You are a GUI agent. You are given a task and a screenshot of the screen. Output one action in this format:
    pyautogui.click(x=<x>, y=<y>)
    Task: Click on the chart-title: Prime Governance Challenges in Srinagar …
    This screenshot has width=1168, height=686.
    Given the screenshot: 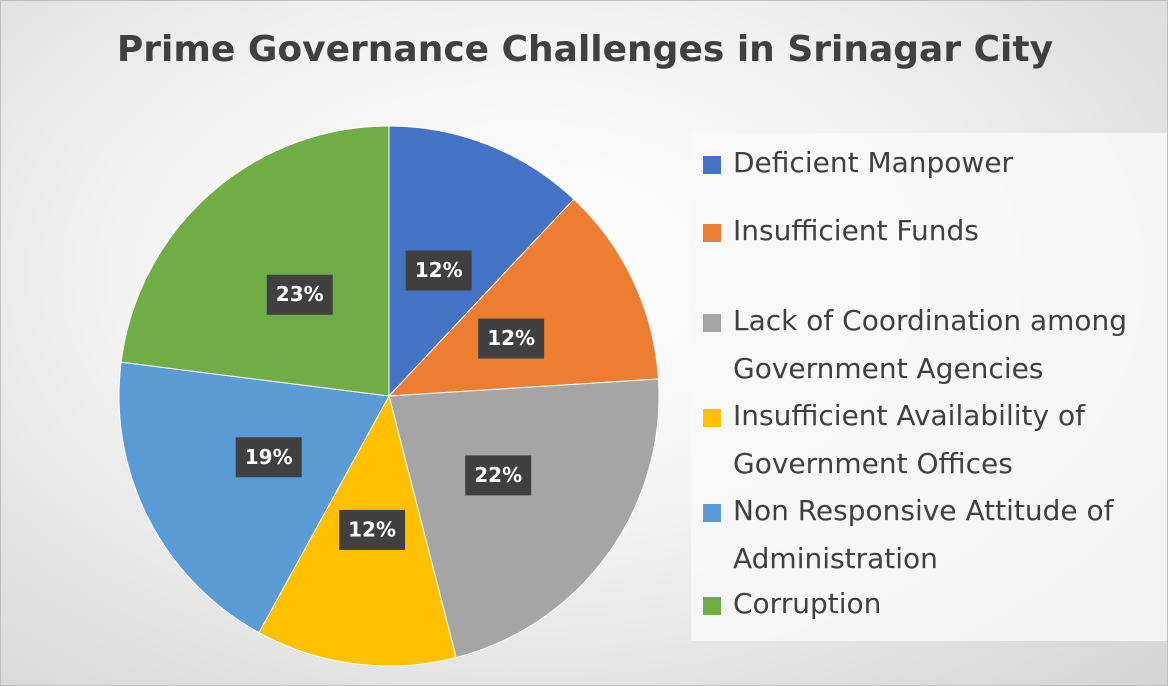 What is the action you would take?
    pyautogui.click(x=585, y=49)
    